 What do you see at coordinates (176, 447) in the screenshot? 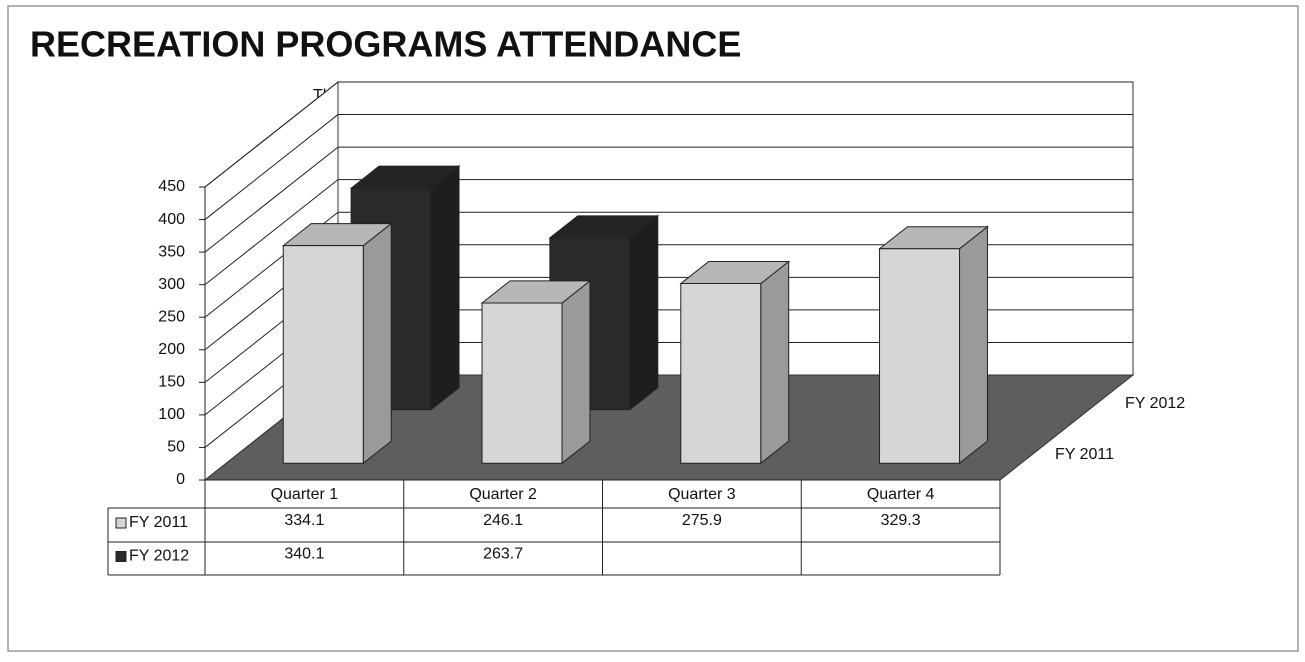
I see `y-tick-label: 50` at bounding box center [176, 447].